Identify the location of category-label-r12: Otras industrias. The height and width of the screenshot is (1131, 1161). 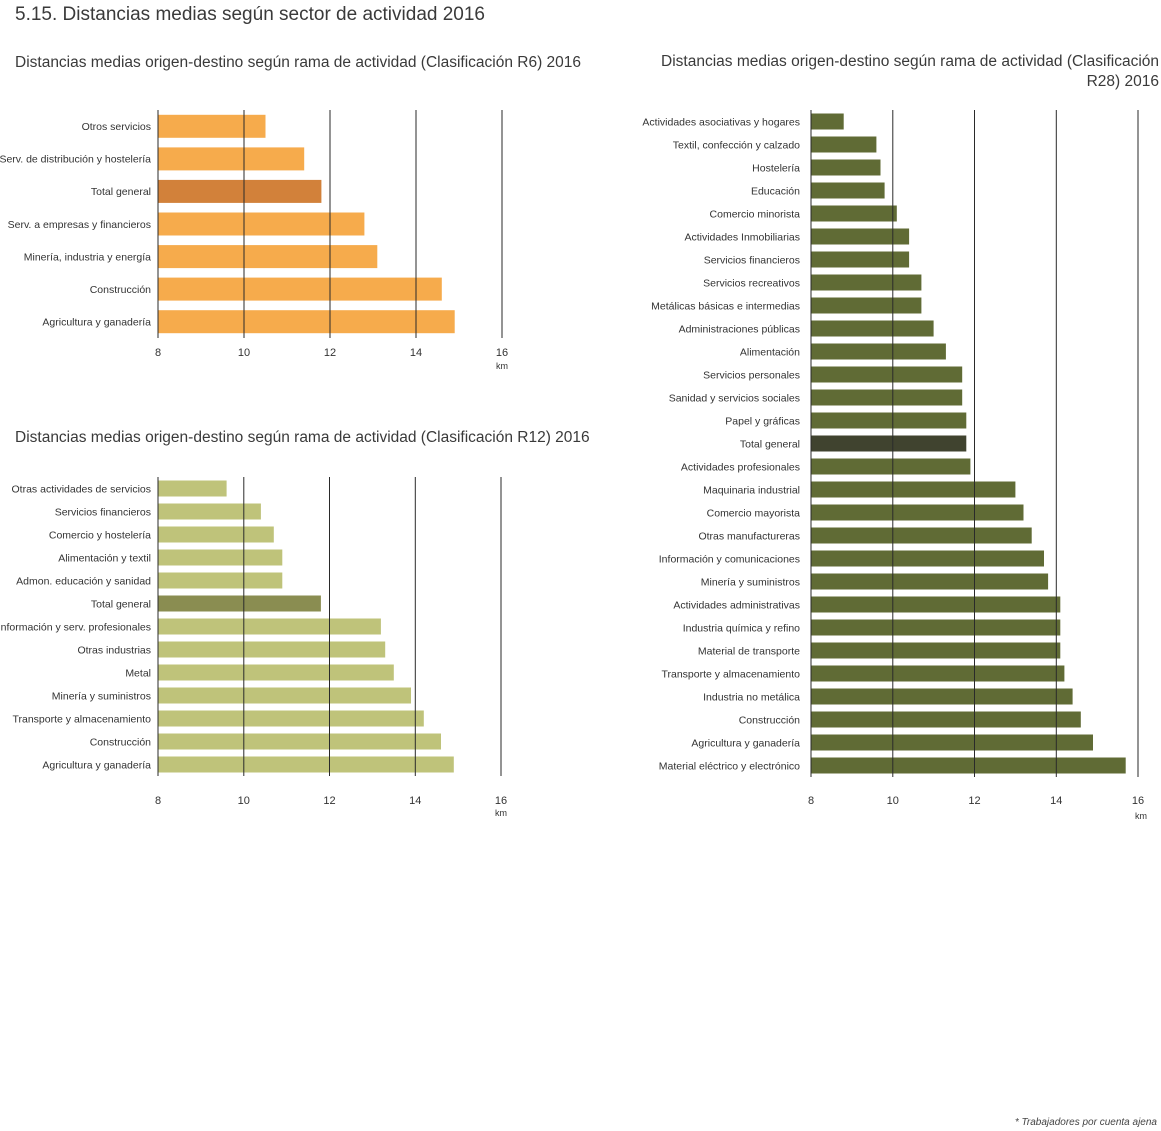
(114, 650).